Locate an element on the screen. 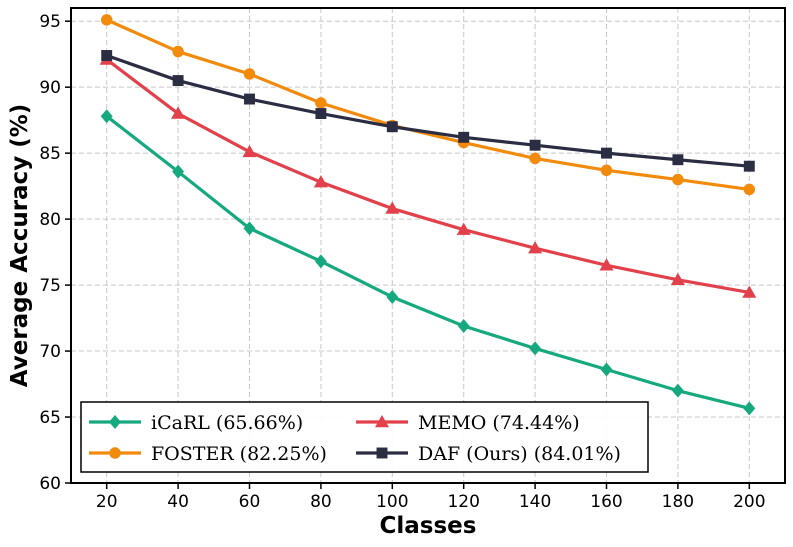 This screenshot has height=547, width=793. x-tick-label: 80 is located at coordinates (321, 502).